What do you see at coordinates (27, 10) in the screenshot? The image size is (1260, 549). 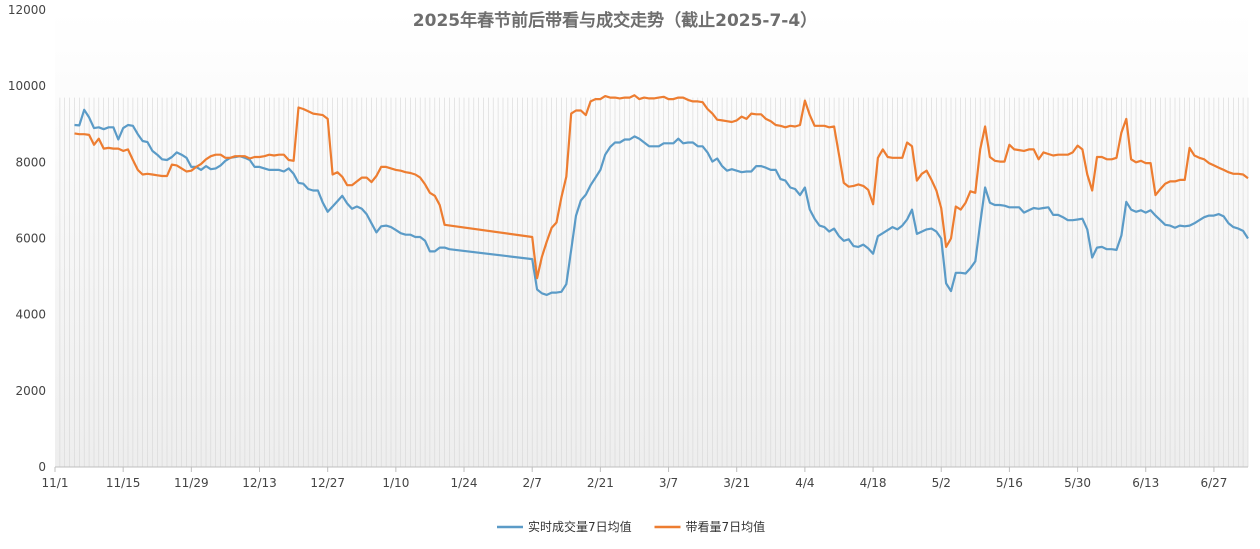 I see `y-tick-label: 12000` at bounding box center [27, 10].